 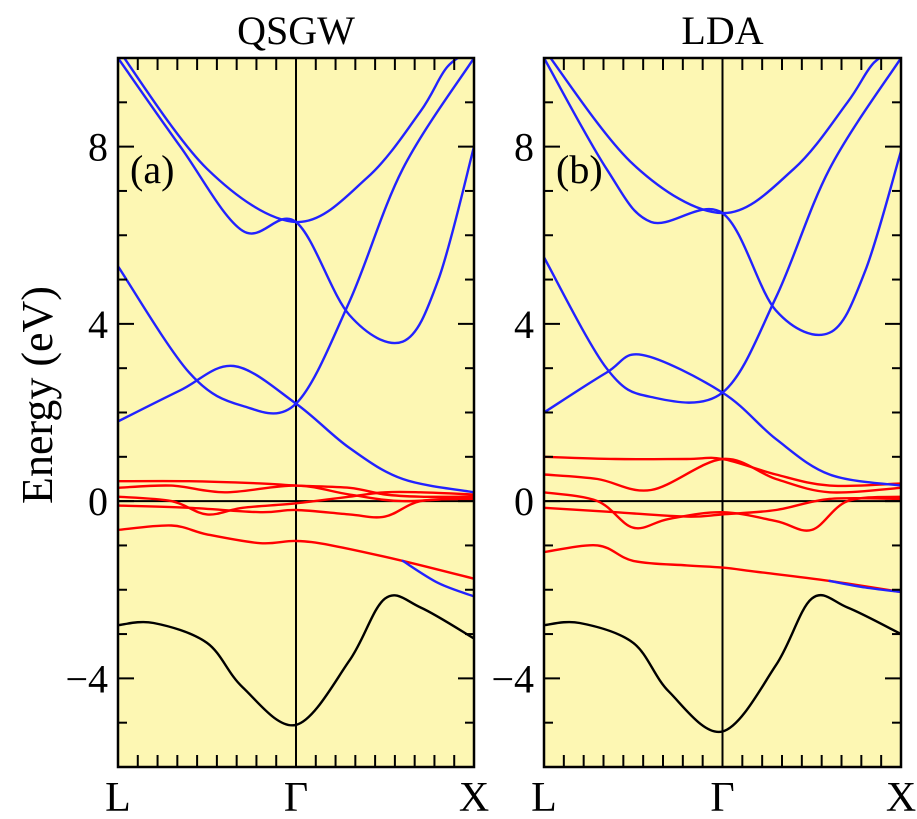 What do you see at coordinates (579, 169) in the screenshot?
I see `panel-label: (b)` at bounding box center [579, 169].